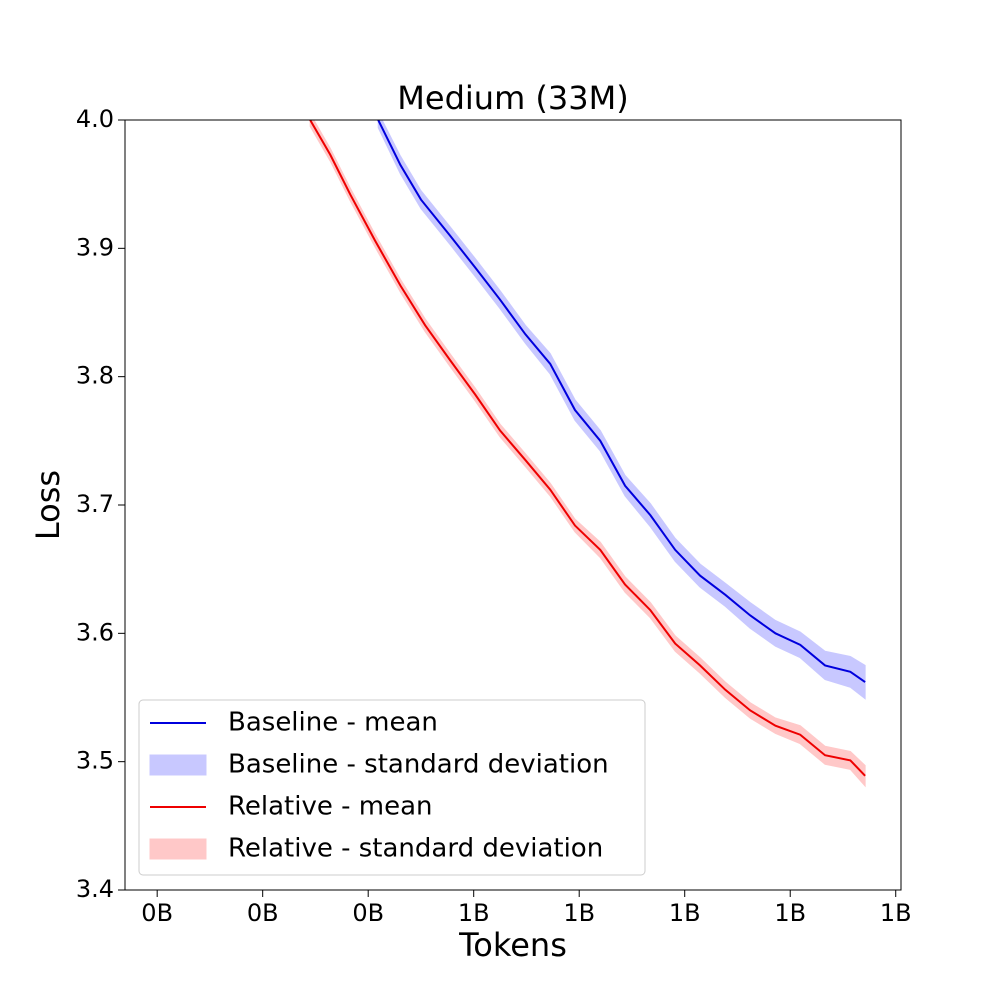 This screenshot has width=1000, height=1000. What do you see at coordinates (95, 247) in the screenshot?
I see `y-tick-label: 3.9` at bounding box center [95, 247].